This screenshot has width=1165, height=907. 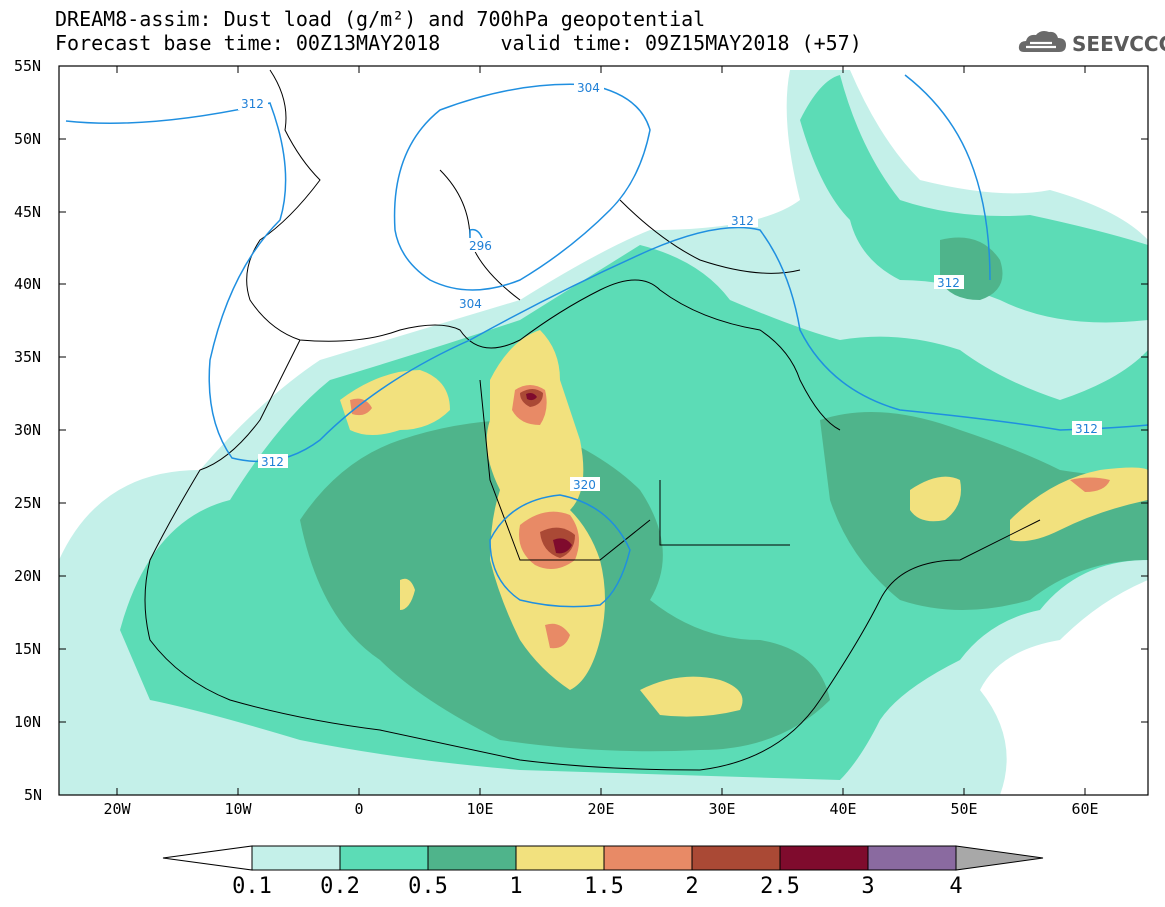 I want to click on dust-band-0.2-north, so click(x=974, y=199).